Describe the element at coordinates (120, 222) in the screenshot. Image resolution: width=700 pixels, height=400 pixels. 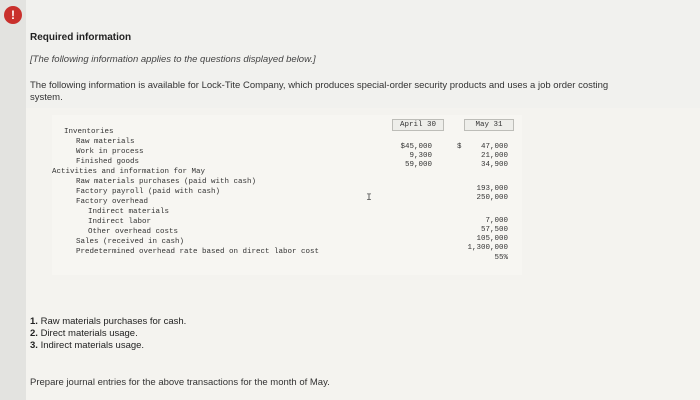
I see `row-label: Indirect labor` at that location.